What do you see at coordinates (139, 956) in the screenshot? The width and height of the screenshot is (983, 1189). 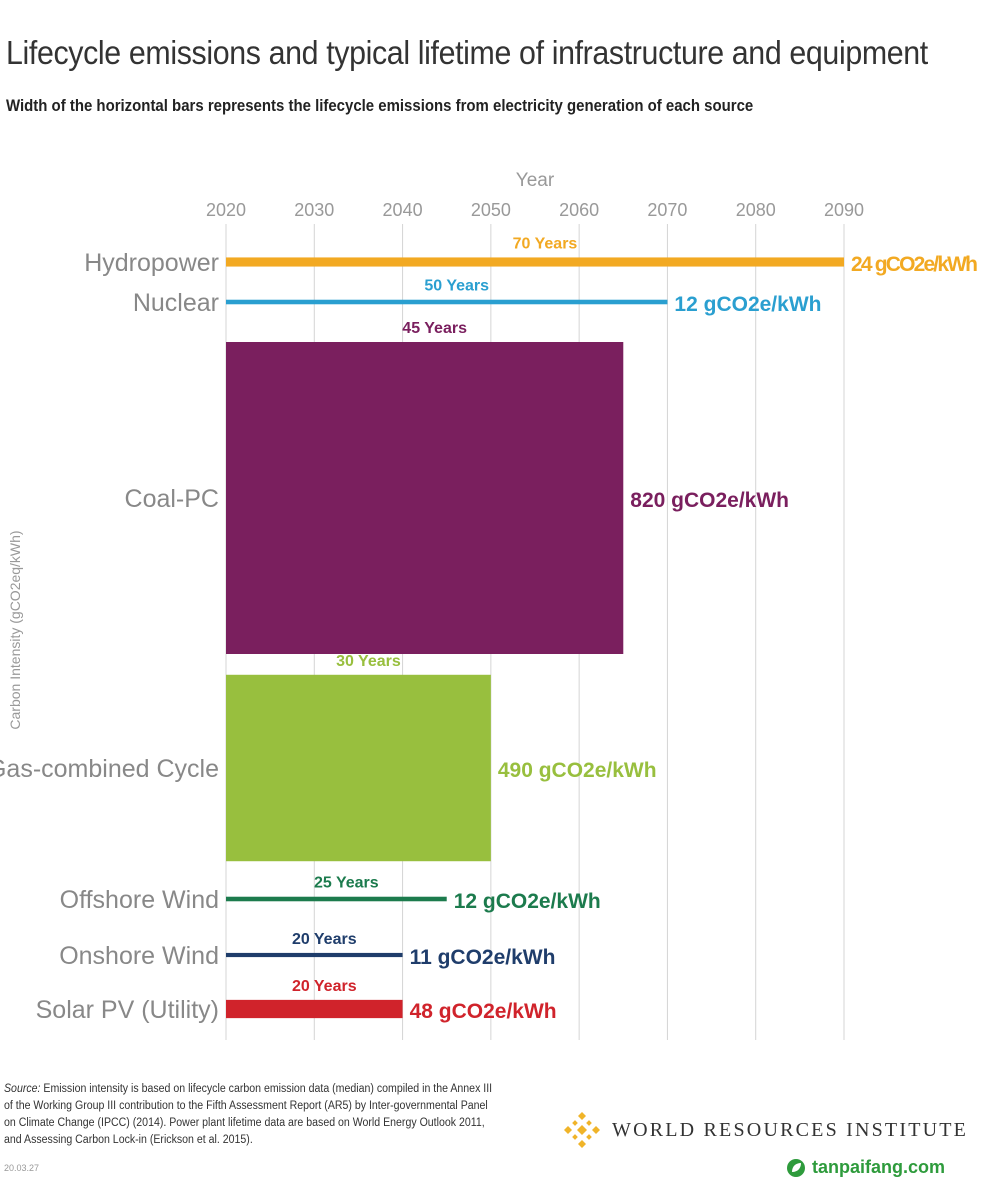 I see `category-label: Onshore Wind` at bounding box center [139, 956].